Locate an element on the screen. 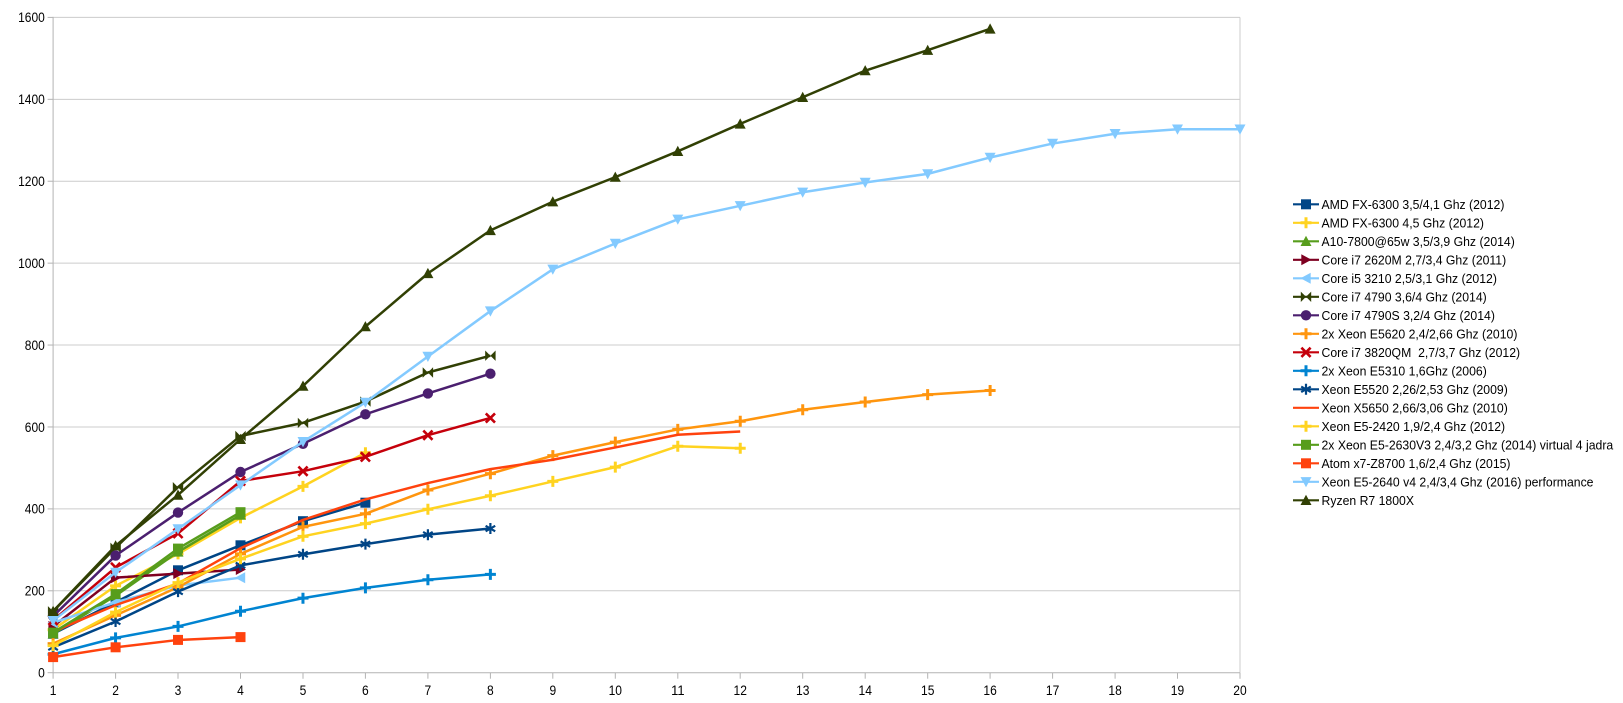 Image resolution: width=1623 pixels, height=703 pixels. svg-text:Xeon X5650 2,66/3,06 Ghz (2010: Xeon X5650 2,66/3,06 Ghz (2010) is located at coordinates (1415, 407).